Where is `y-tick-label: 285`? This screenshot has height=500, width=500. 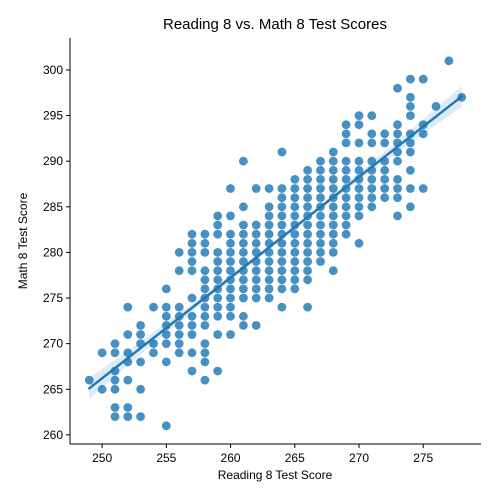 y-tick-label: 285 is located at coordinates (53, 207).